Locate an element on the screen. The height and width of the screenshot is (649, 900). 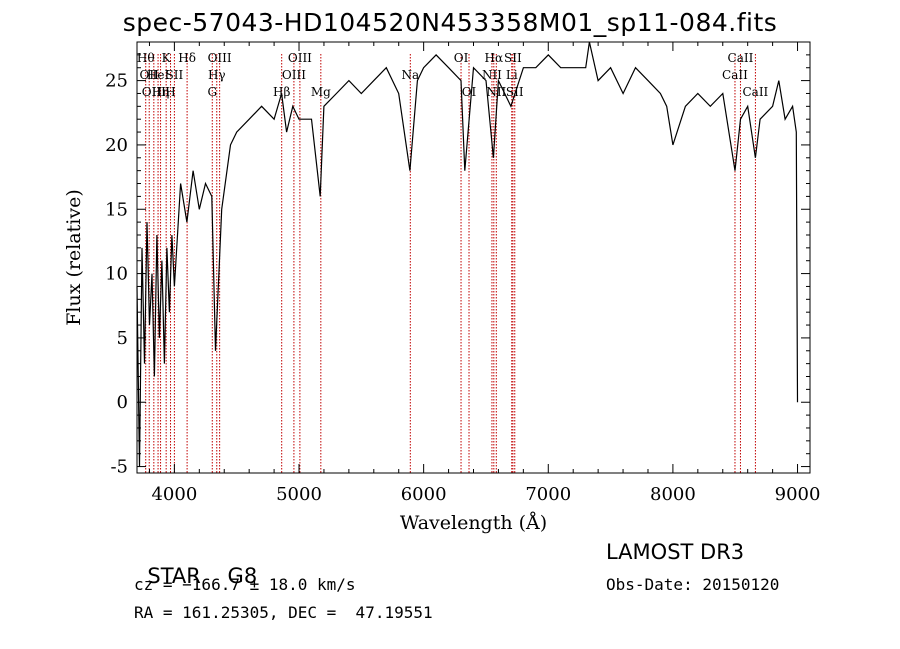
line-label: Mg is located at coordinates (321, 92).